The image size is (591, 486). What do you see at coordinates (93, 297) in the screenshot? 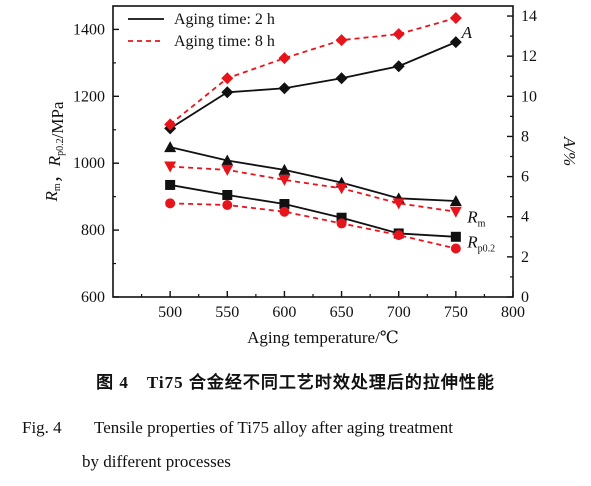
I see `y-left-tick-label: 600` at bounding box center [93, 297].